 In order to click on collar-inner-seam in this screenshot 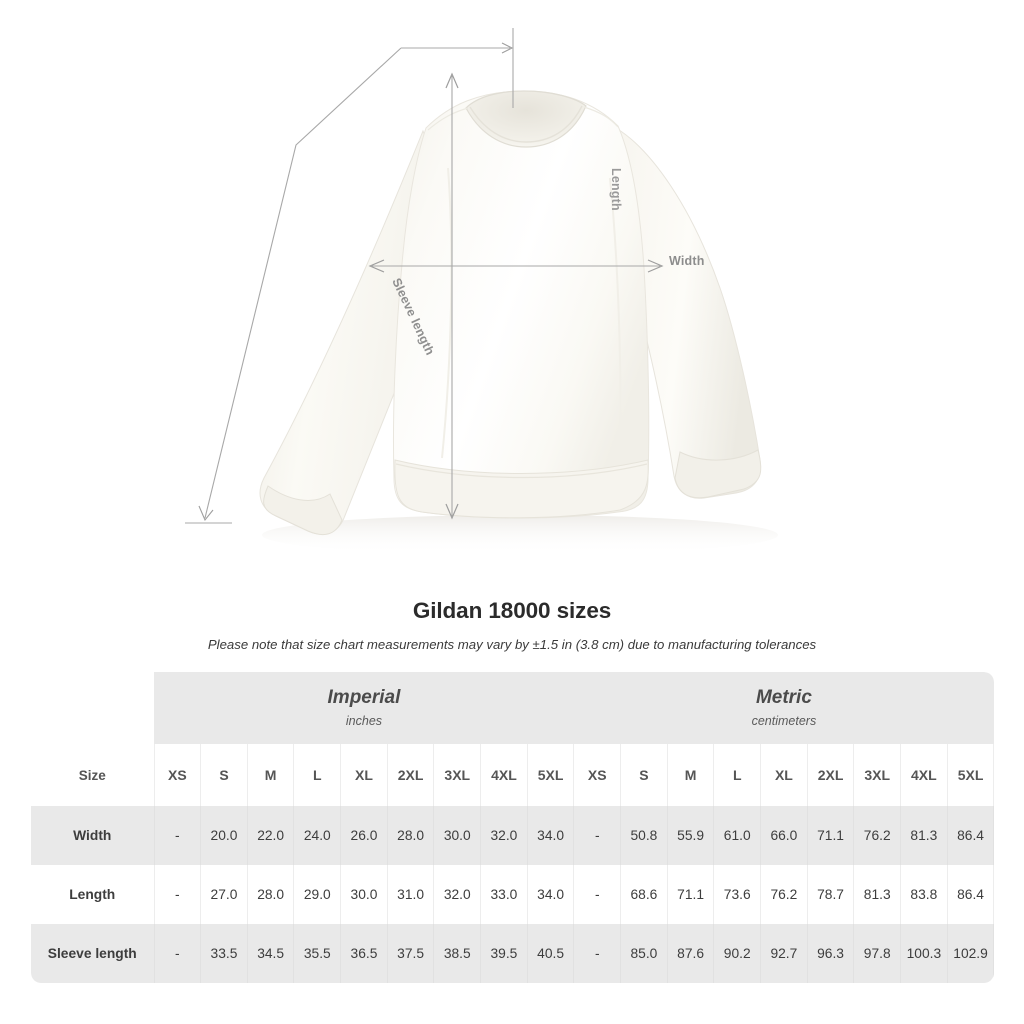, I will do `click(526, 124)`.